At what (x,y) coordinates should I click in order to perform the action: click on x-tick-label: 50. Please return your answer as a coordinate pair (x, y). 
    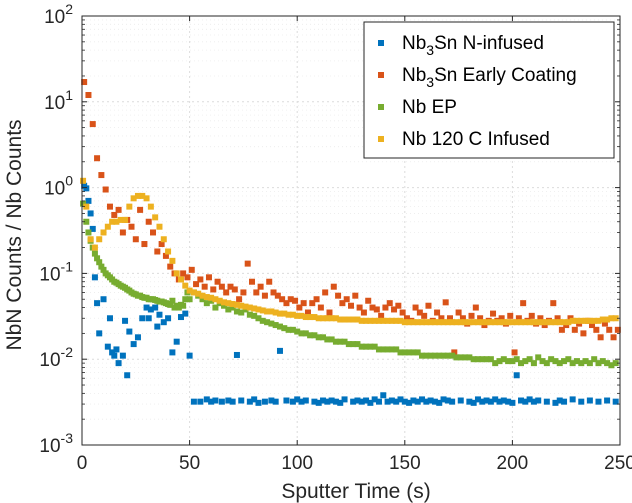
    Looking at the image, I should click on (189, 463).